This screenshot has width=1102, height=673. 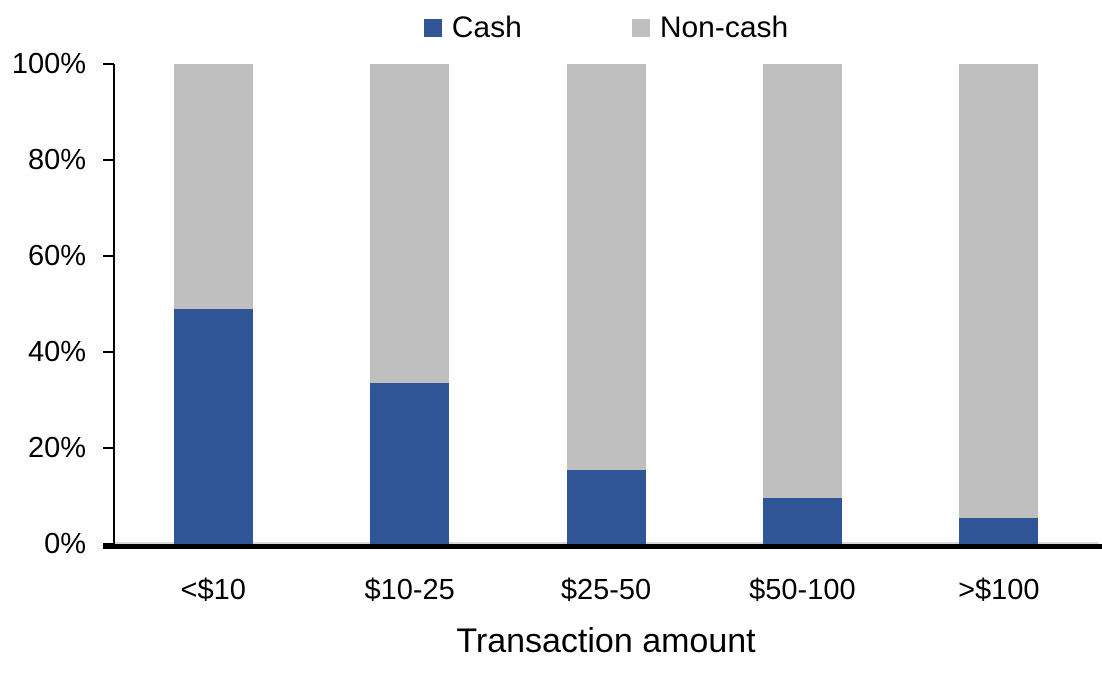 I want to click on legend-color-swatch-cash, so click(x=432, y=28).